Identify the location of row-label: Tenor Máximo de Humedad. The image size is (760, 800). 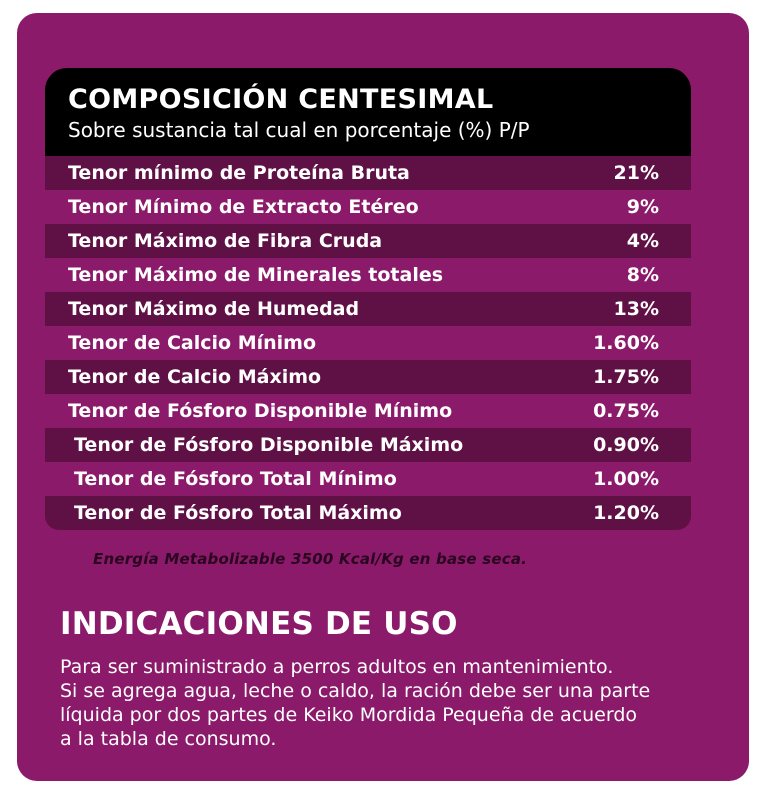
(214, 309).